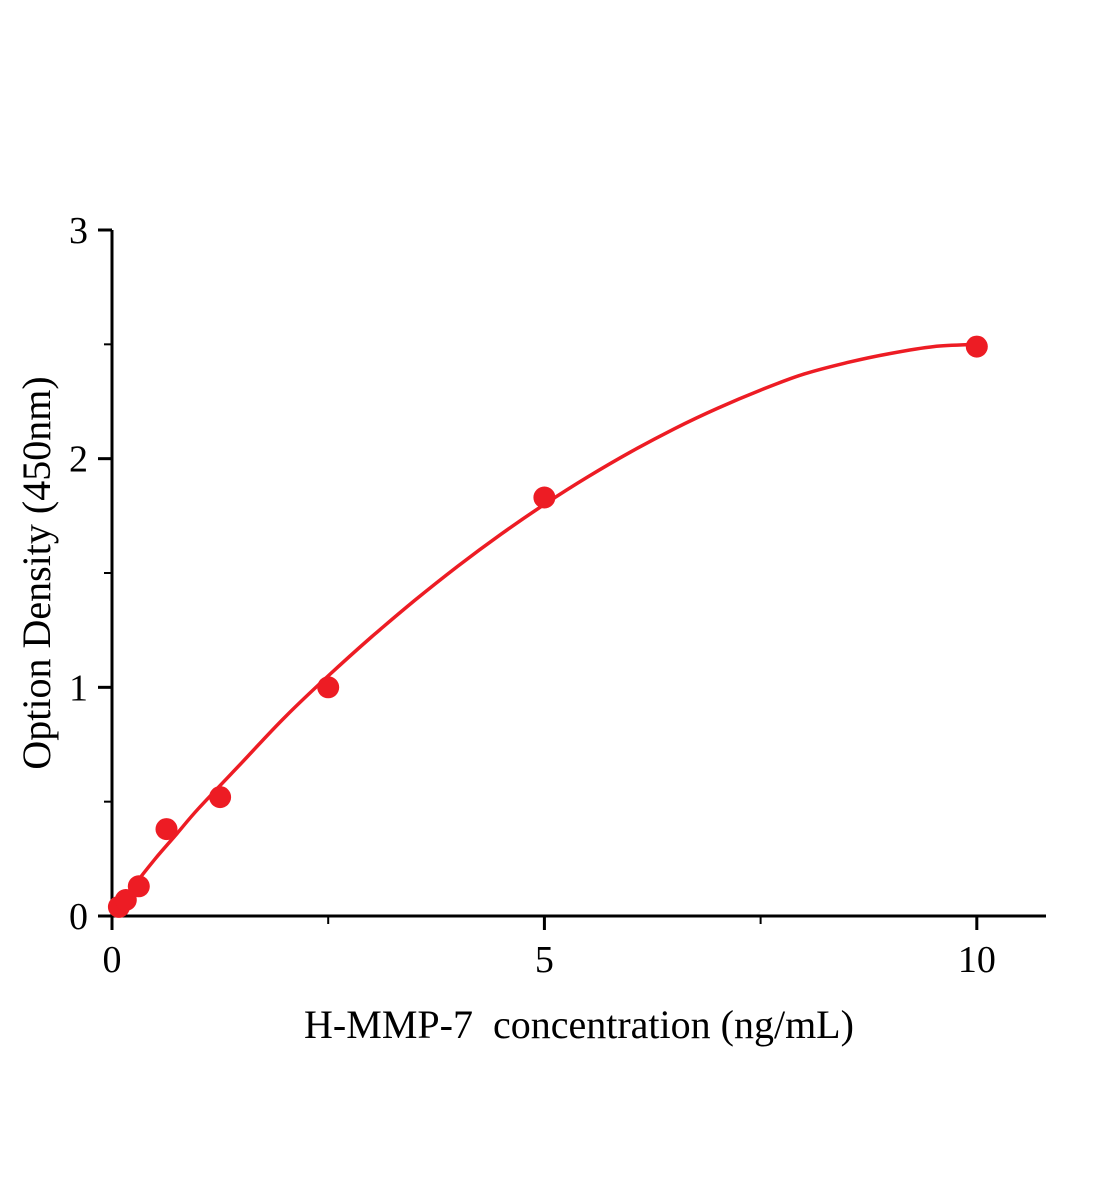 This screenshot has height=1200, width=1104. Describe the element at coordinates (78, 917) in the screenshot. I see `y-tick-label: 0` at that location.